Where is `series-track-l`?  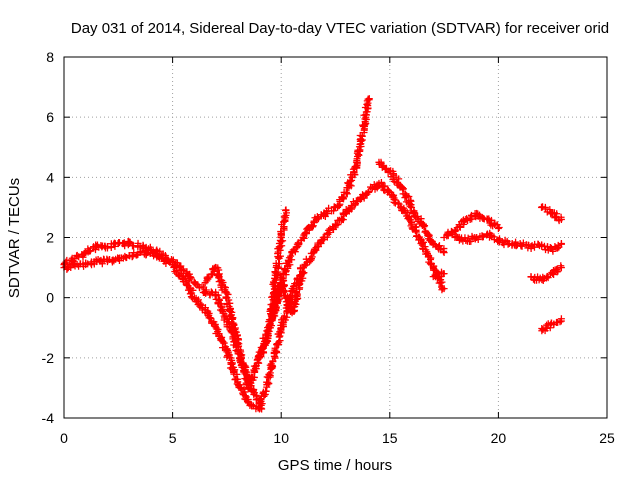
series-track-l is located at coordinates (438, 274).